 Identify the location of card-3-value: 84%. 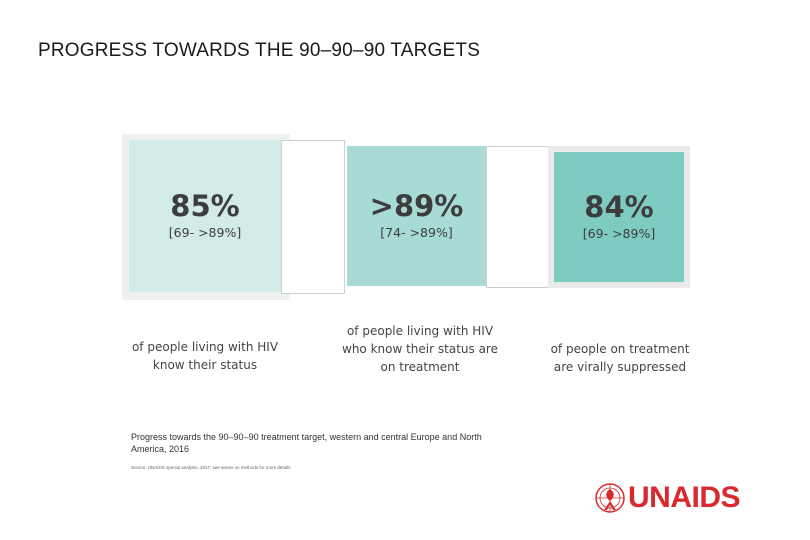
(619, 207).